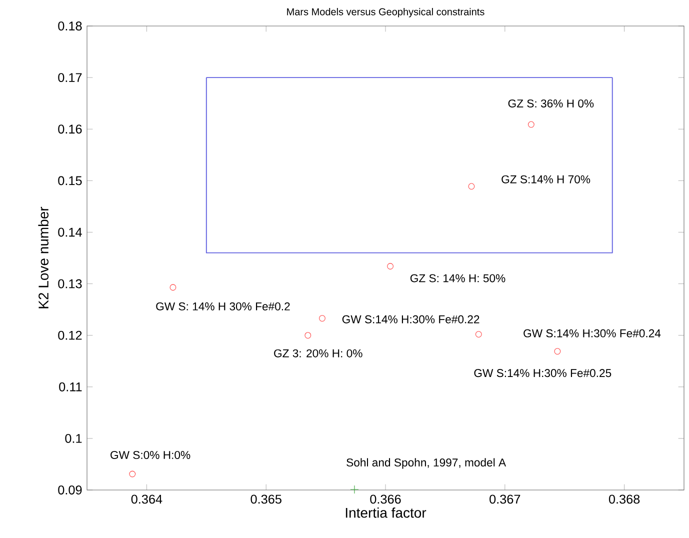 This screenshot has height=538, width=689. Describe the element at coordinates (70, 283) in the screenshot. I see `y-tick-label: 0.13` at that location.